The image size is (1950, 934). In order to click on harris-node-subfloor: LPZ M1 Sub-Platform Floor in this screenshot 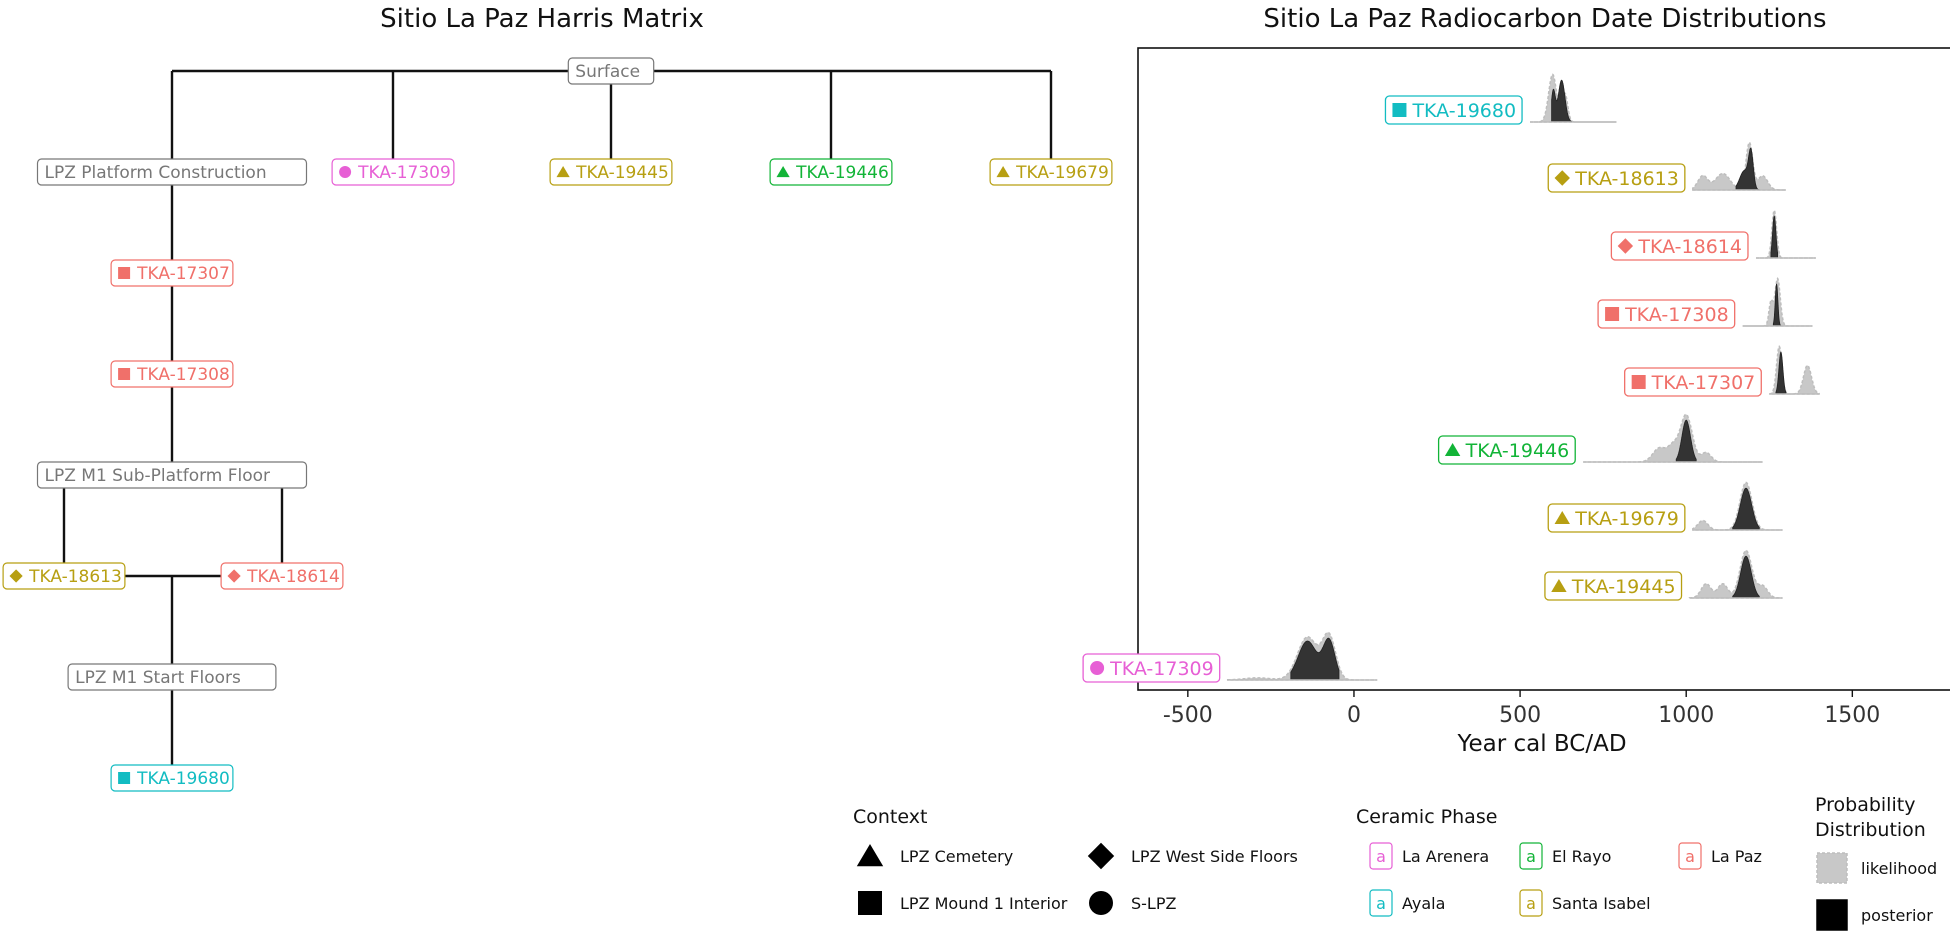, I will do `click(172, 475)`.